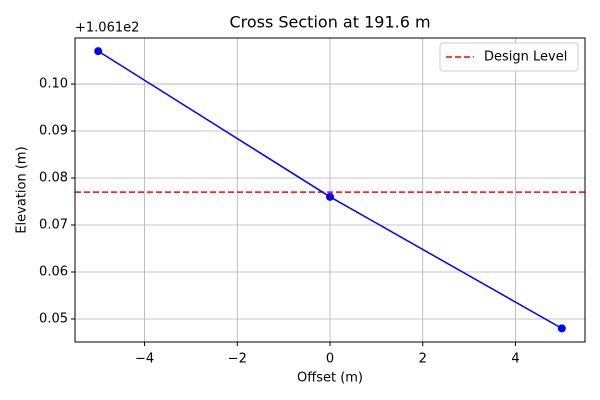 The height and width of the screenshot is (400, 600). Describe the element at coordinates (237, 359) in the screenshot. I see `x-tick-label: −2` at that location.